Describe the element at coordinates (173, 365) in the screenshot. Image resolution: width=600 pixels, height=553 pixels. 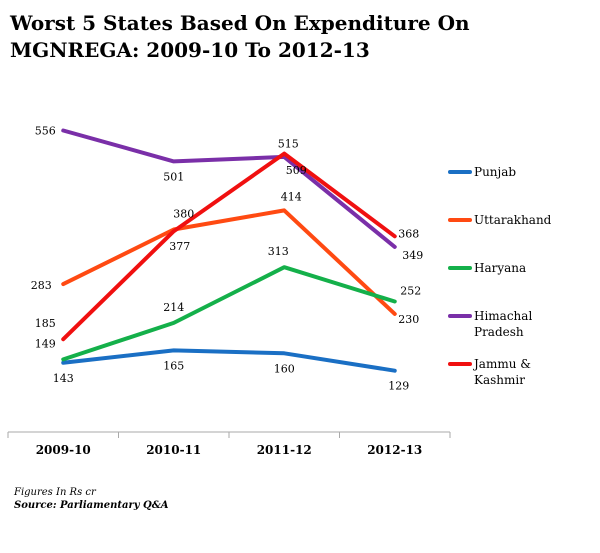
I see `data-label-punjab: 165` at that location.